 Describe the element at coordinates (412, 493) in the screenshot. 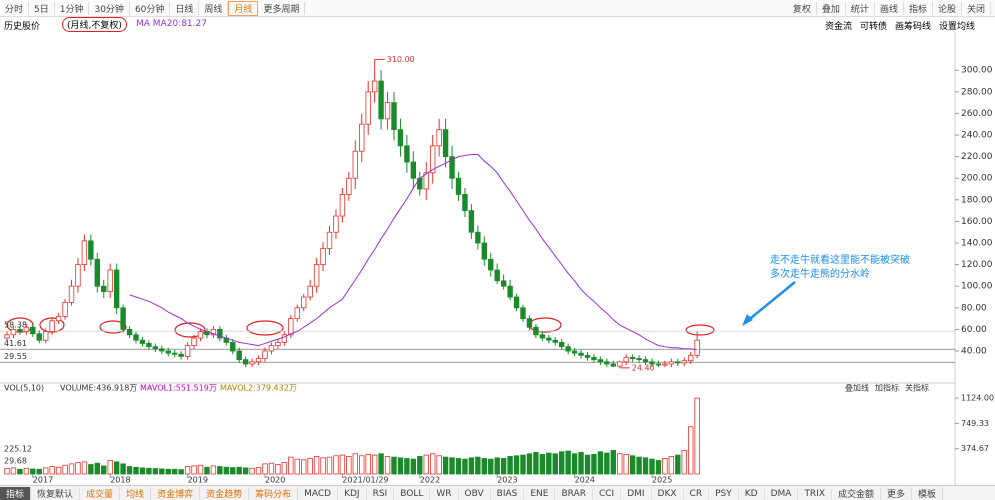

I see `indicator-tab: BOLL` at that location.